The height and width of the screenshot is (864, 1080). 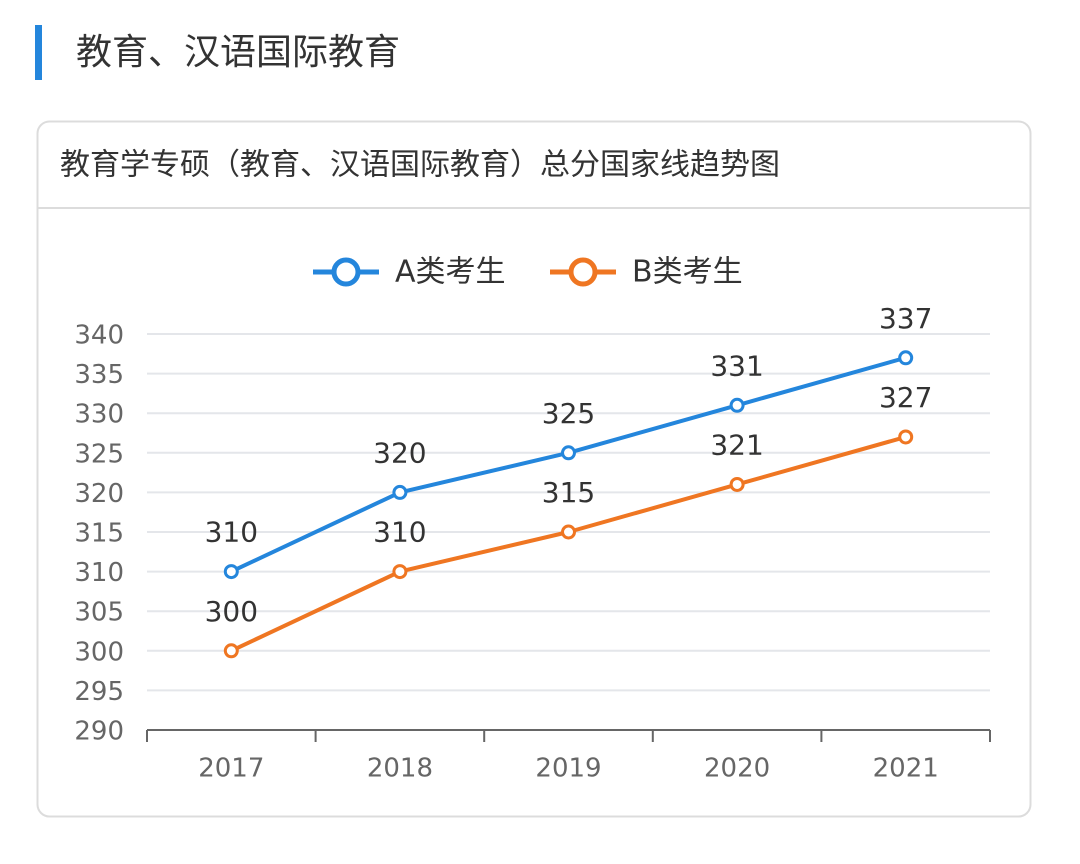 I want to click on y-tick-label: 320, so click(x=99, y=494).